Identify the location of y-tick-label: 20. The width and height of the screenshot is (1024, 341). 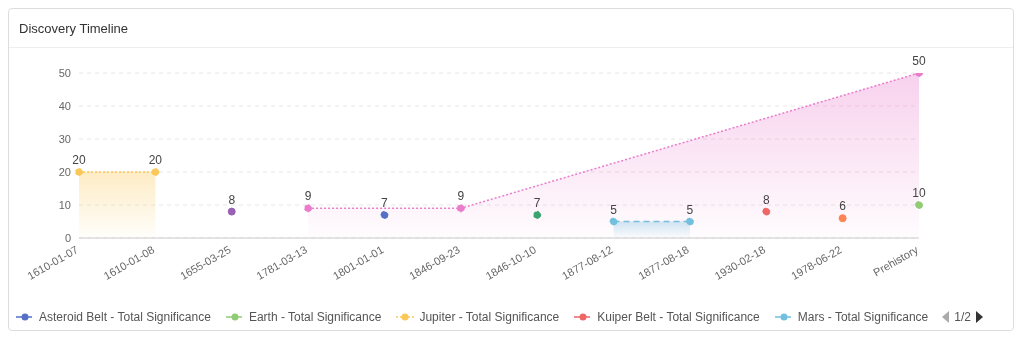
(64, 171).